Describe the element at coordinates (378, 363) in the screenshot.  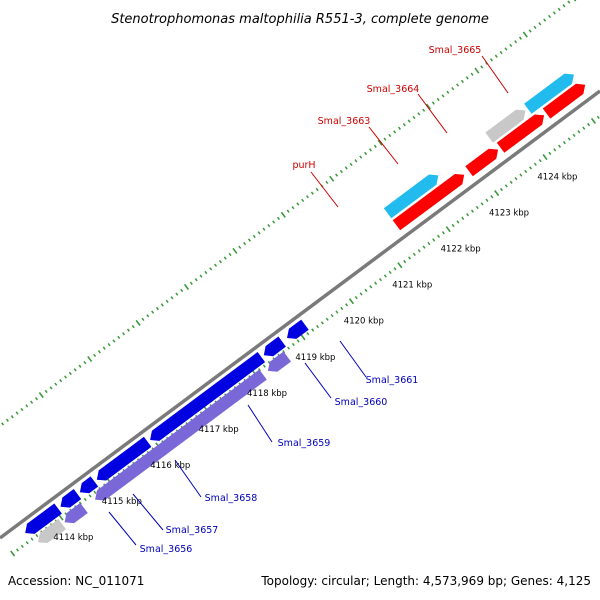
I see `gene-label-smal-3661: Smal_3661` at that location.